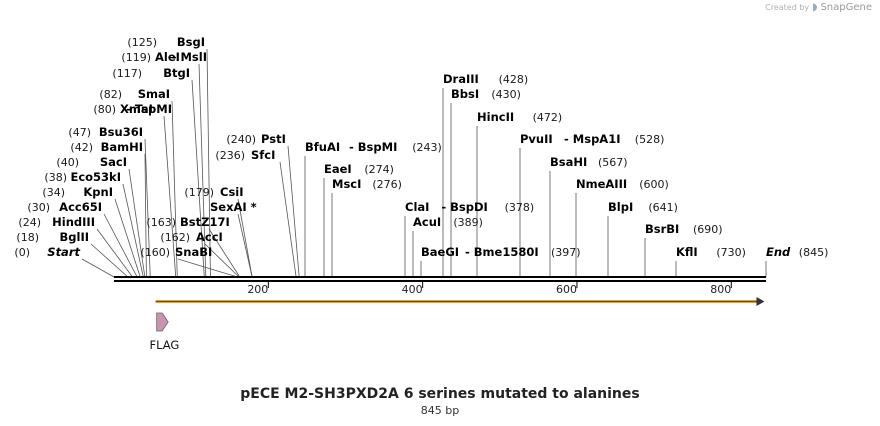  Describe the element at coordinates (440, 279) in the screenshot. I see `backbone` at that location.